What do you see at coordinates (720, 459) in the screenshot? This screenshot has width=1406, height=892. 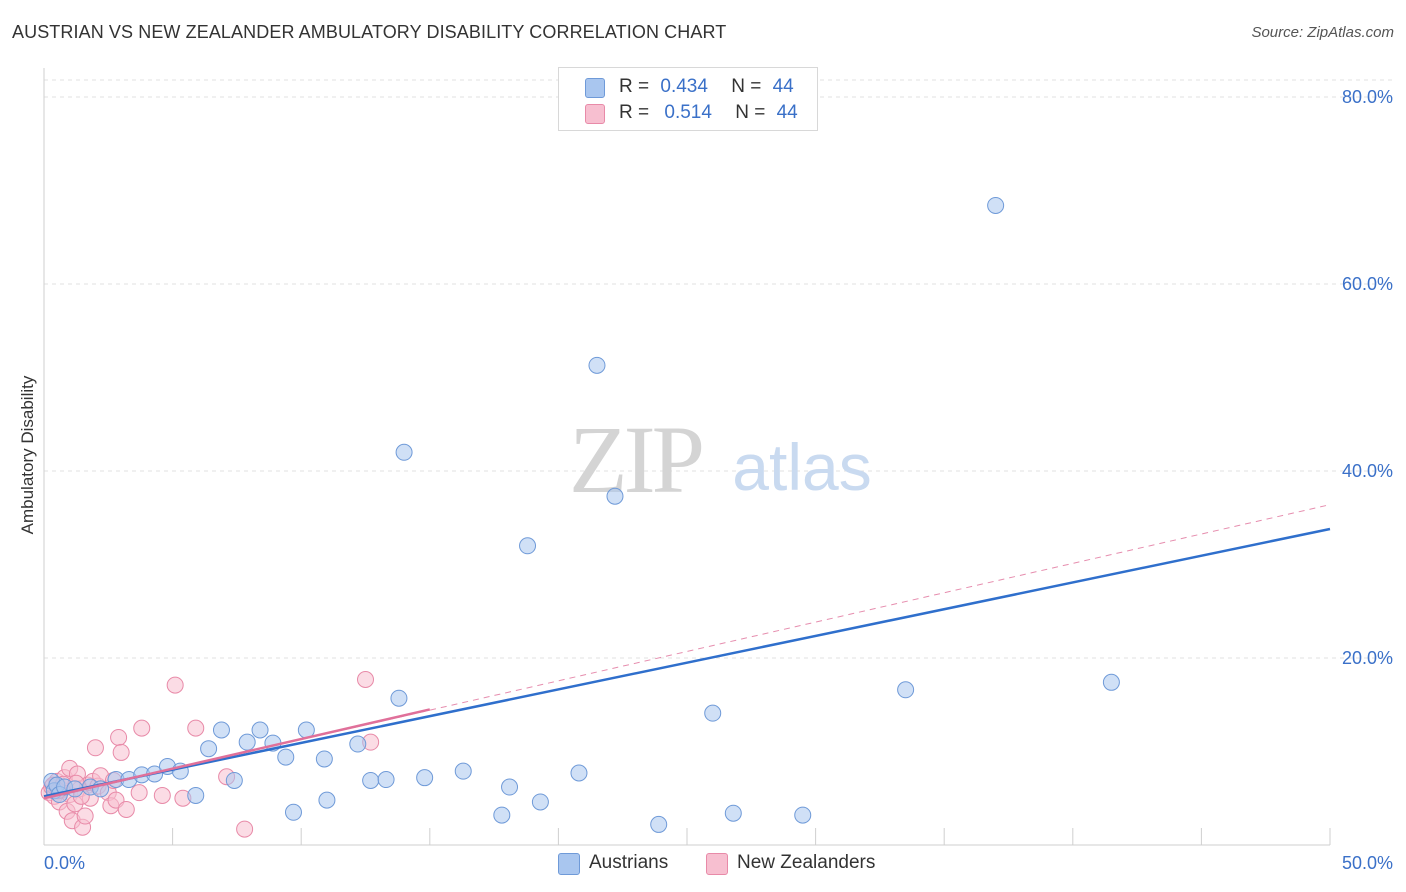 I see `watermark: ZIP atlas` at bounding box center [720, 459].